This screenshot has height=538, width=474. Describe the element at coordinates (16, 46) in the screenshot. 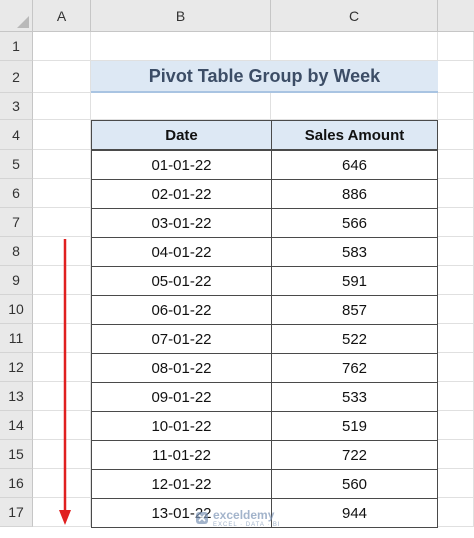

I see `row-header-1: 1` at that location.